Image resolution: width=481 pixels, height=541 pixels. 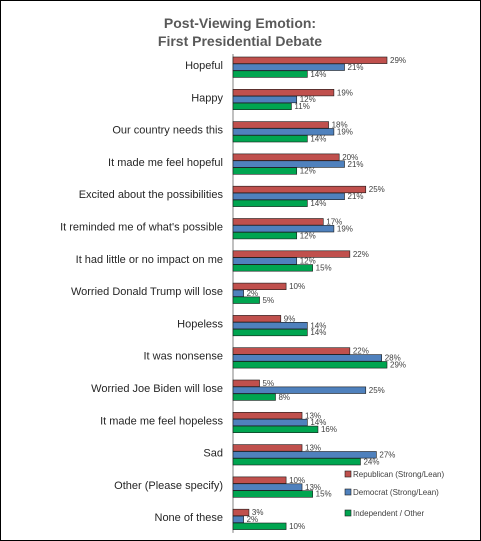 What do you see at coordinates (189, 518) in the screenshot?
I see `category-label: None of these` at bounding box center [189, 518].